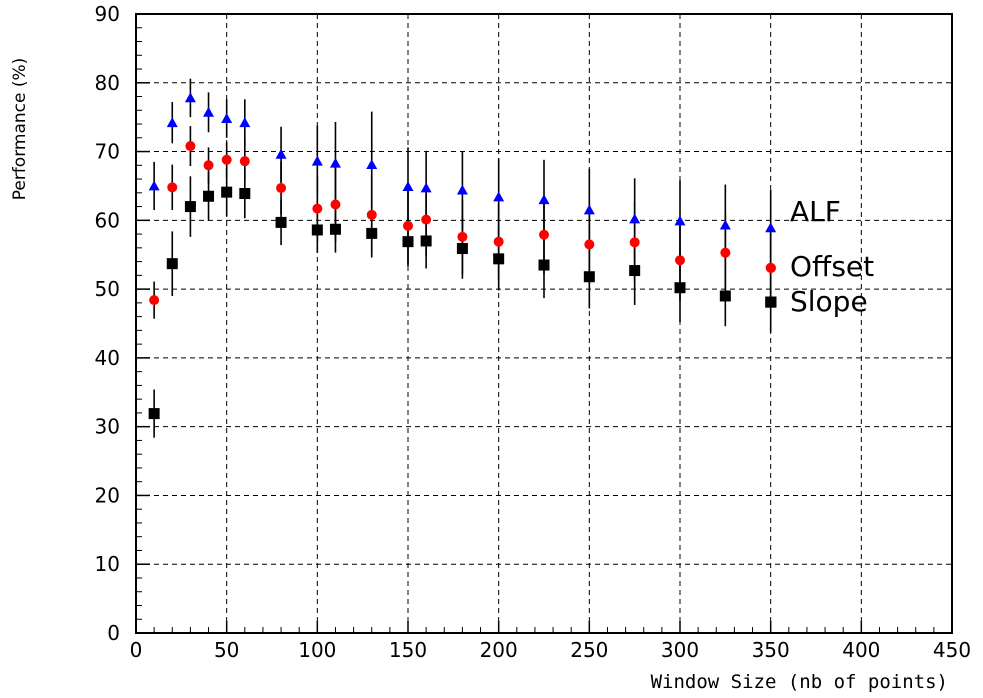 Image resolution: width=983 pixels, height=698 pixels. Describe the element at coordinates (829, 301) in the screenshot. I see `legend-label-slope: Slope` at that location.